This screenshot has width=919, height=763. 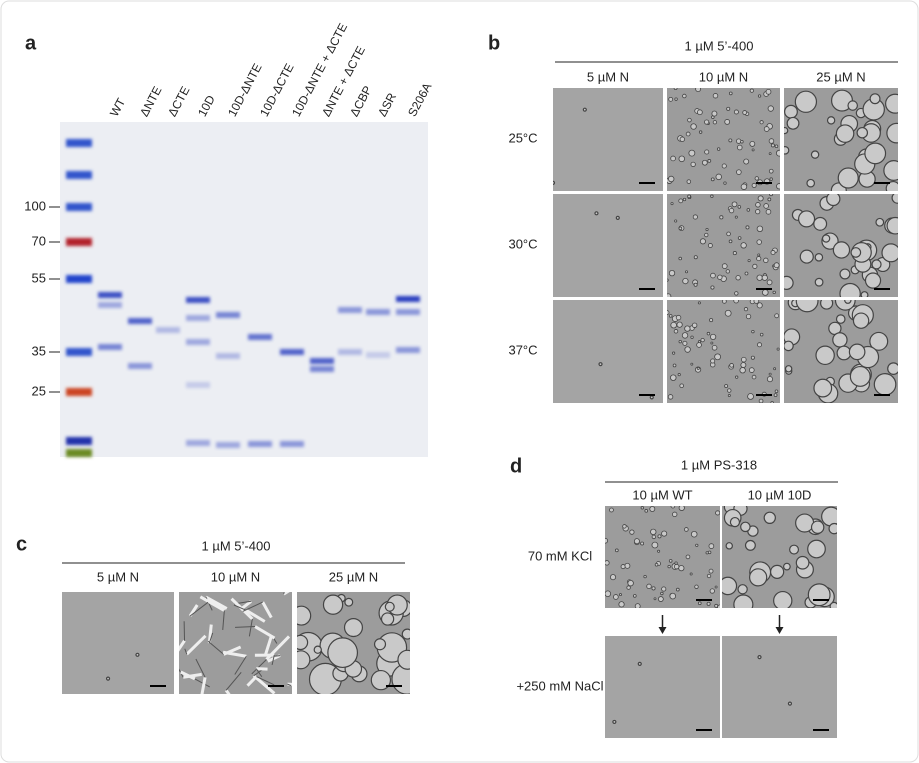 I want to click on label: 70, so click(x=39, y=240).